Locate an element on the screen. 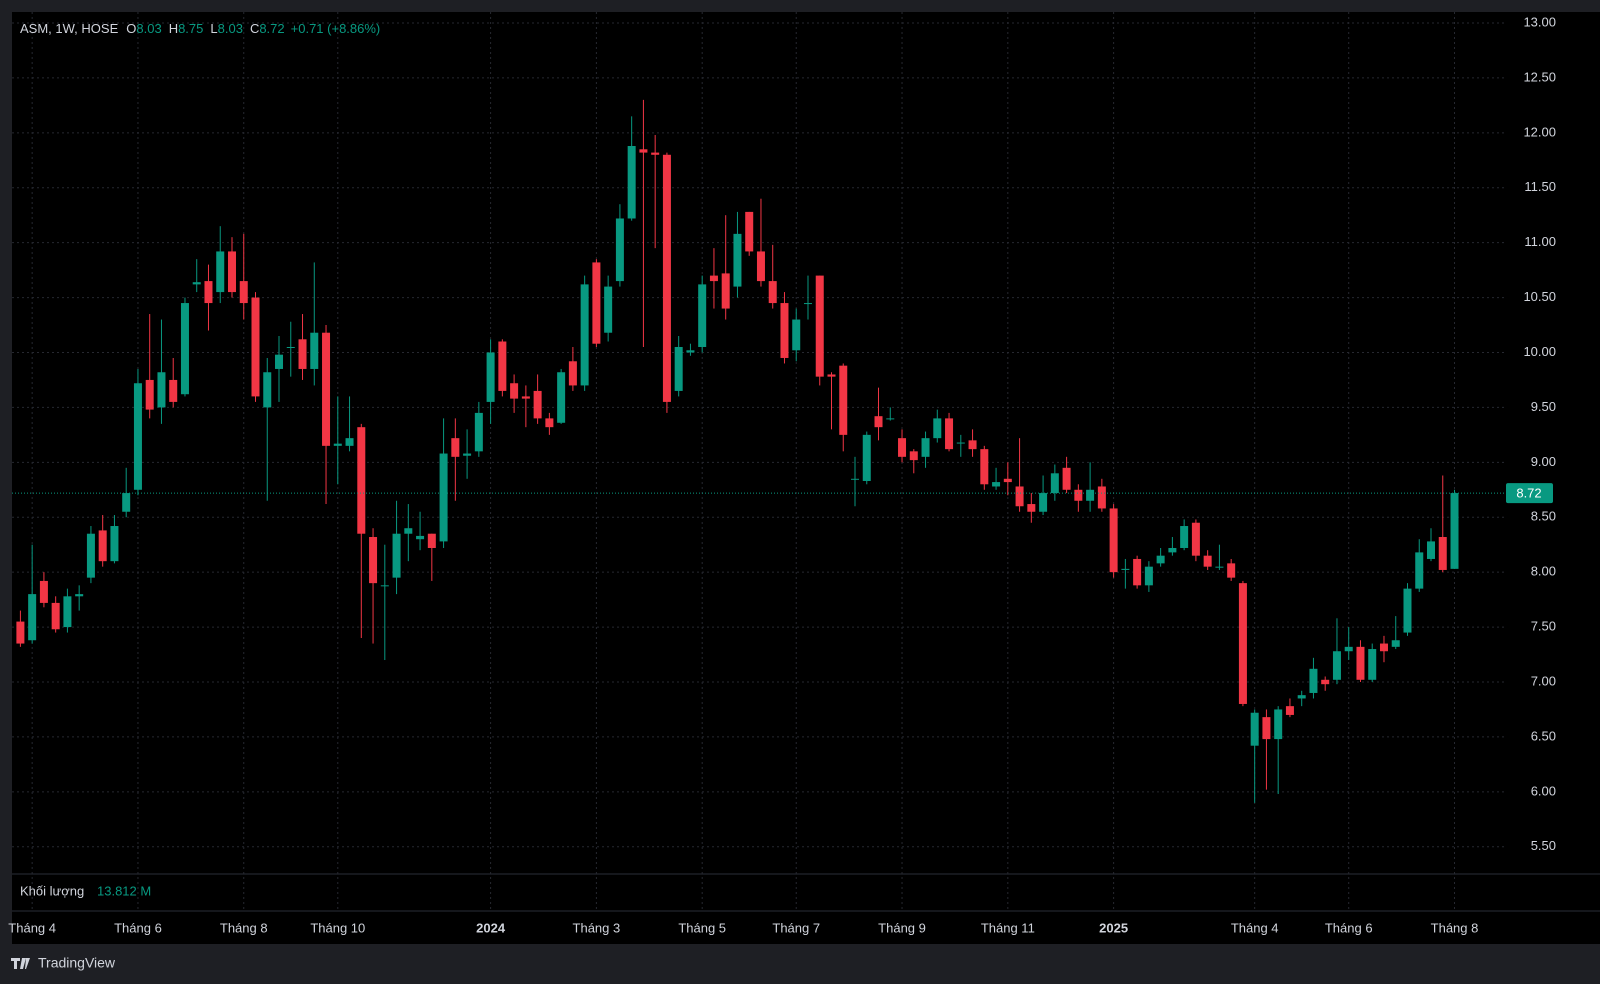 The image size is (1600, 984). y-tick-label: 8.00 is located at coordinates (1543, 571).